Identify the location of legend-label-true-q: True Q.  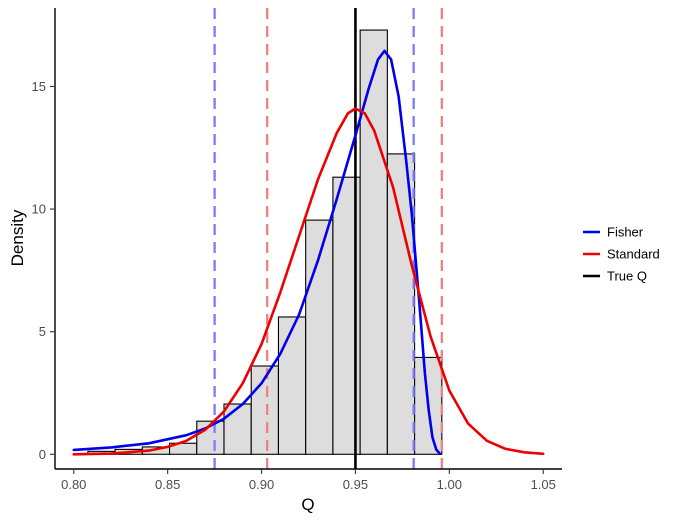
(627, 276).